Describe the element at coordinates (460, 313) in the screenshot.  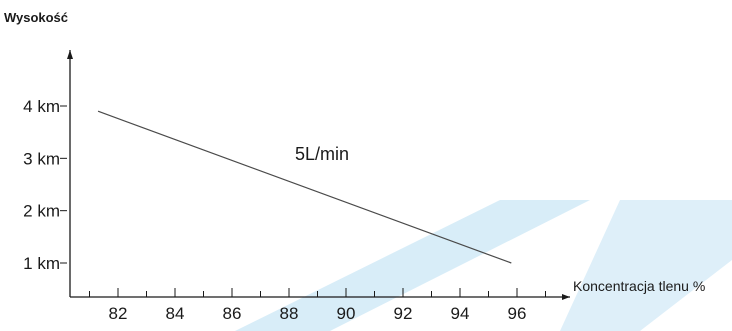
I see `x-tick-label: 94` at that location.